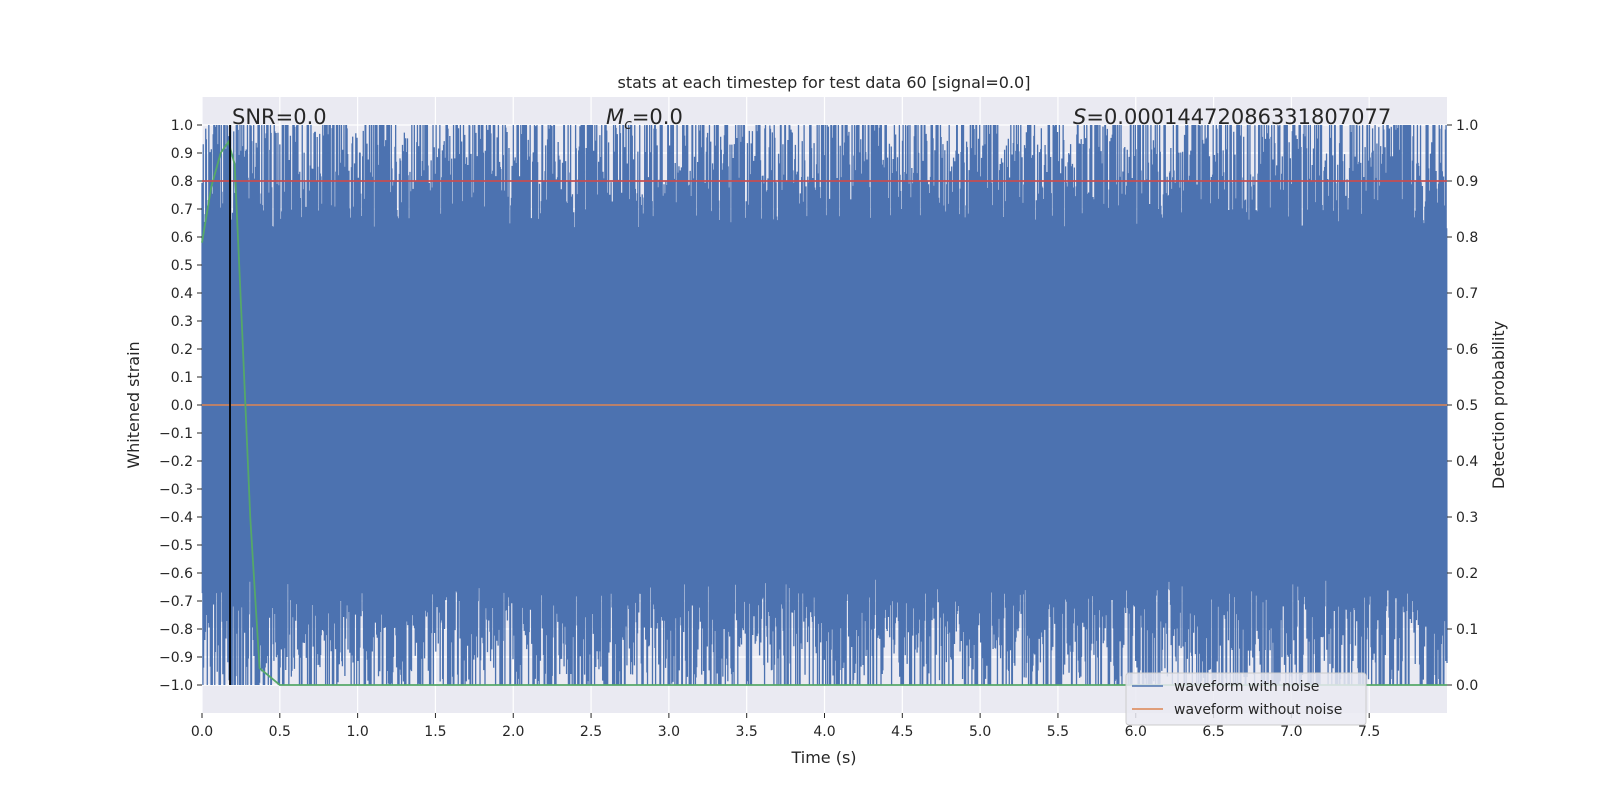 The image size is (1600, 800). What do you see at coordinates (1467, 518) in the screenshot?
I see `y-tick-label-right: 0.3` at bounding box center [1467, 518].